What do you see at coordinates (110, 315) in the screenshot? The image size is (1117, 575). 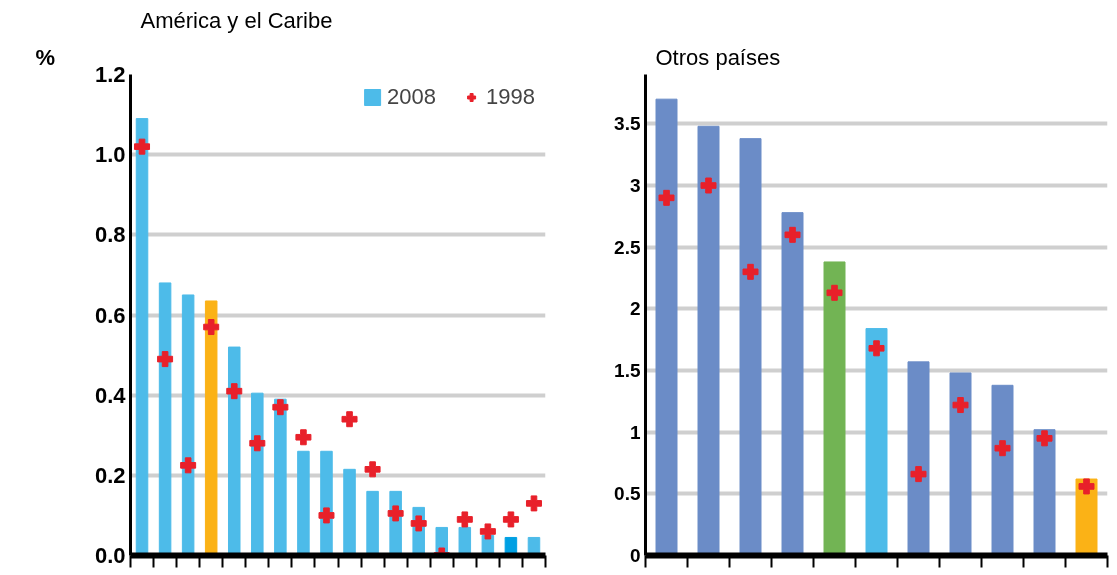 I see `y-tick-label: 0.6` at bounding box center [110, 315].